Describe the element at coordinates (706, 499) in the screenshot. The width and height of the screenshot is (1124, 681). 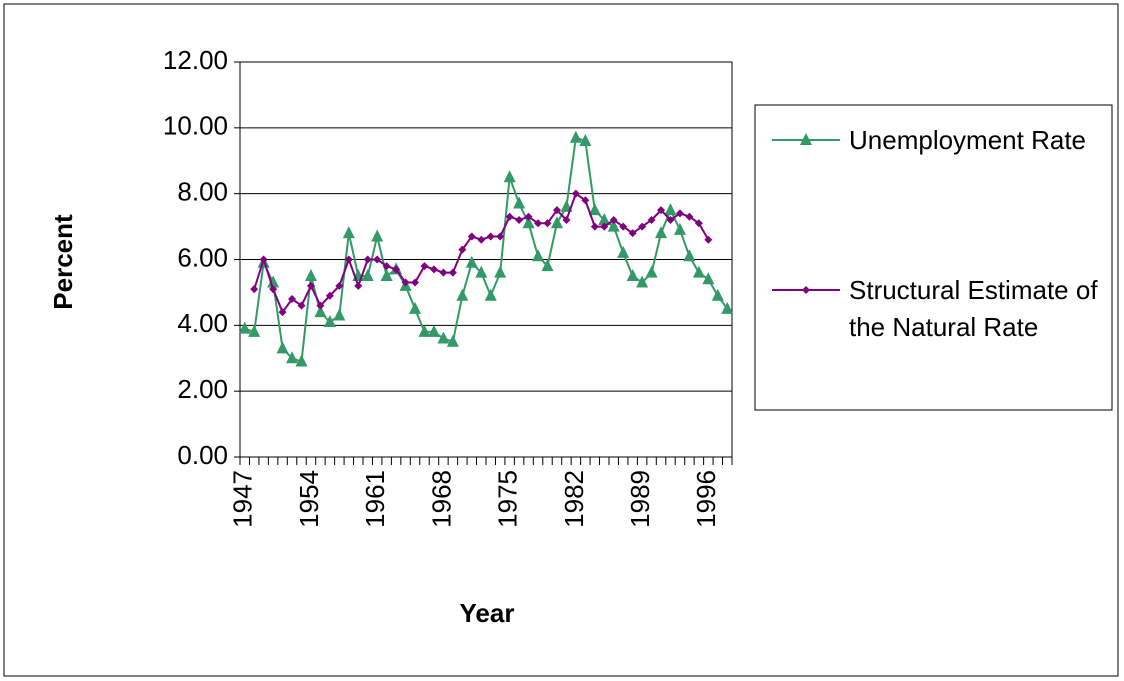
I see `x-tick-label: 1996` at that location.